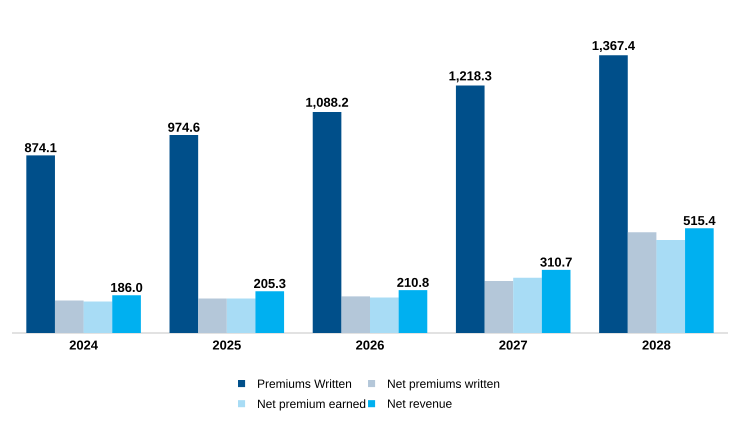 Image resolution: width=740 pixels, height=428 pixels. I want to click on data-label: 1,218.3, so click(470, 76).